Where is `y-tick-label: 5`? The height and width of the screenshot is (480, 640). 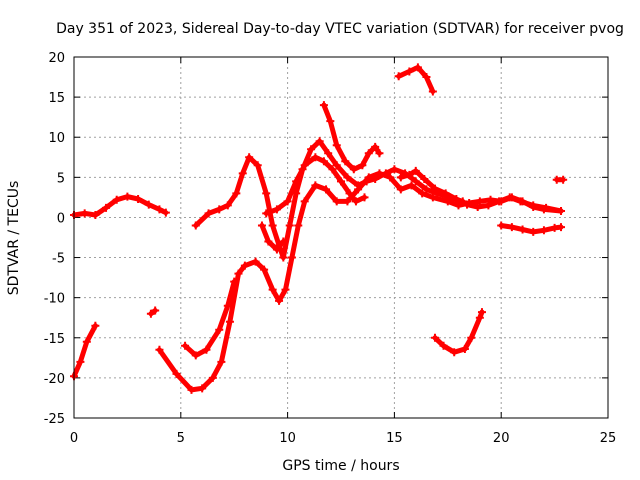 y-tick-label: 5 is located at coordinates (61, 178).